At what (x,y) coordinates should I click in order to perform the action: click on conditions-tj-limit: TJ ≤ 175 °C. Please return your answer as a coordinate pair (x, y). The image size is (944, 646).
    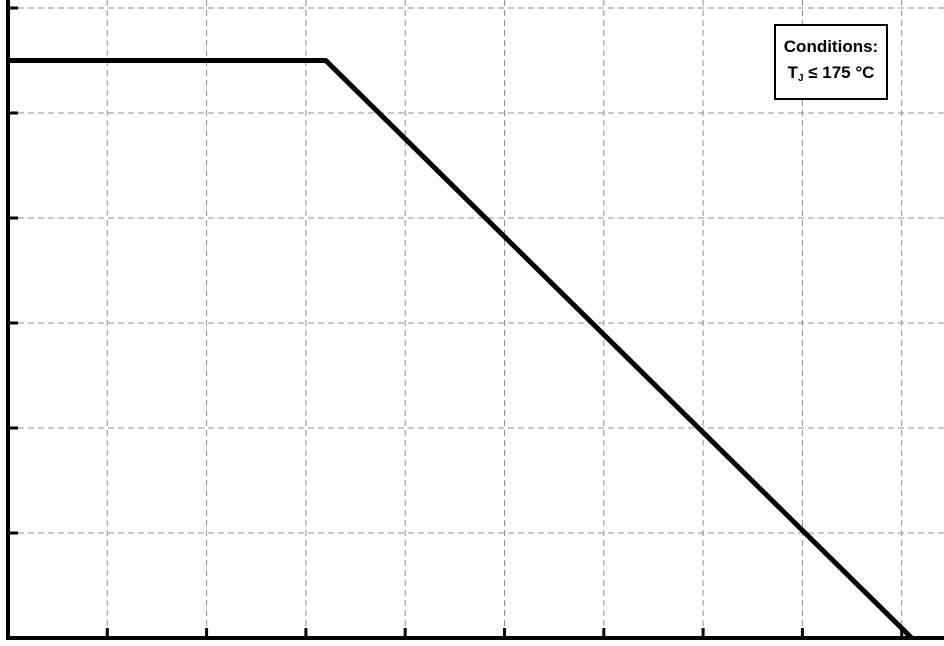
    Looking at the image, I should click on (831, 76).